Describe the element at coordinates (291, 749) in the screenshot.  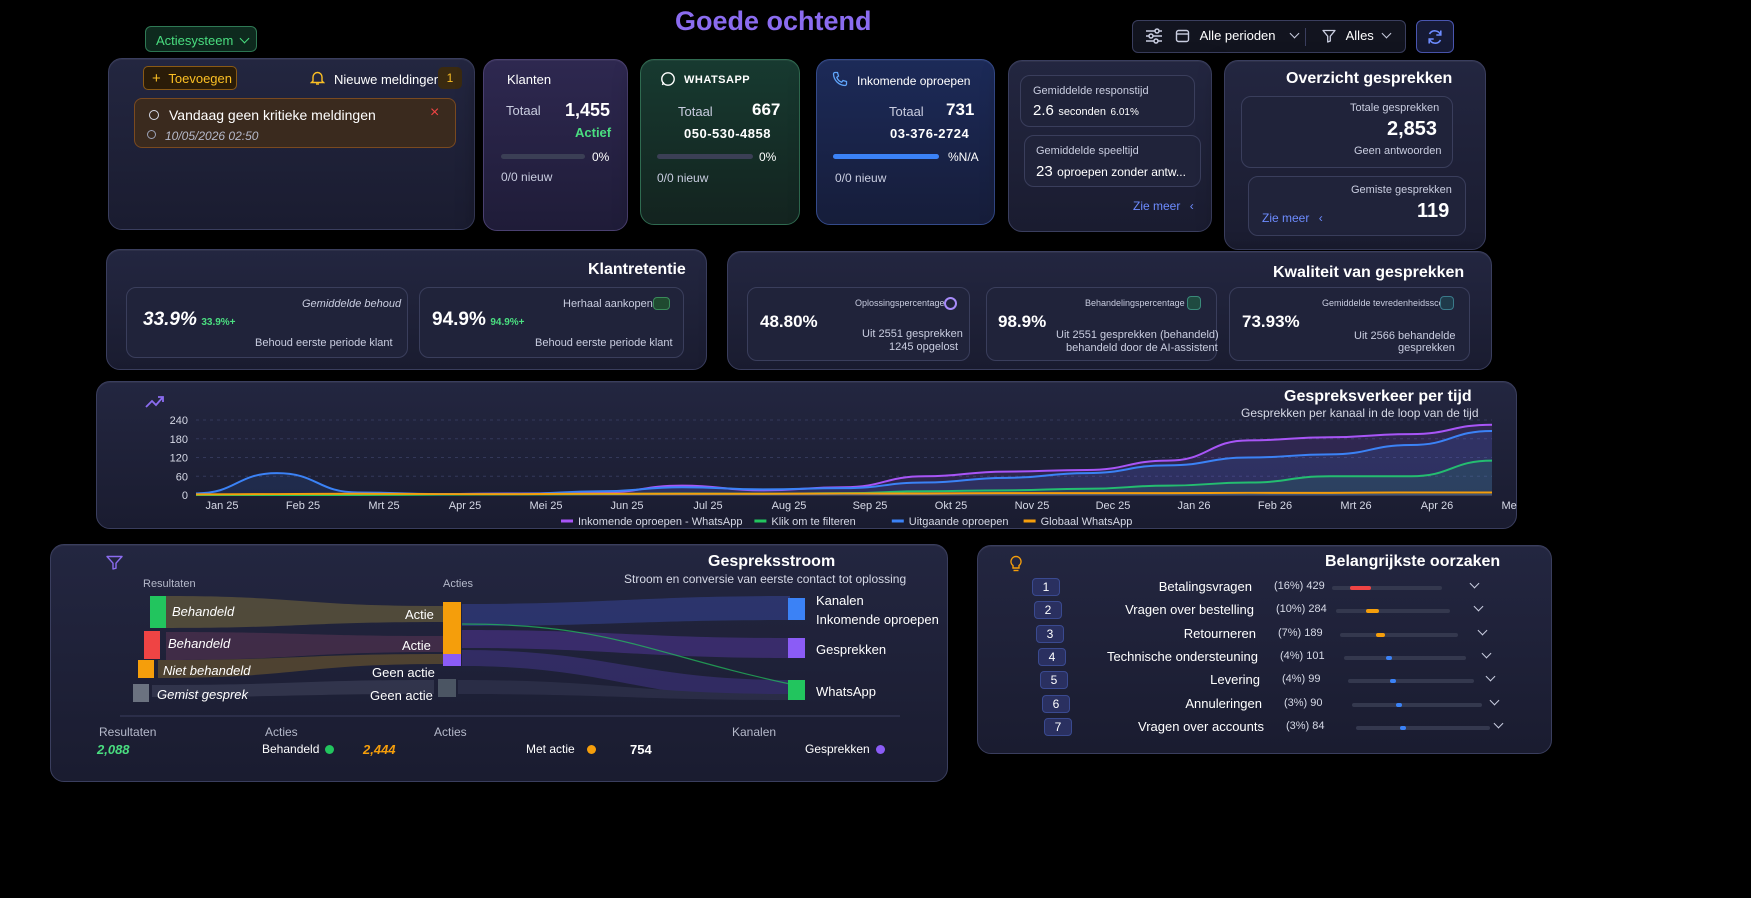
I see `footer-handled-label: Behandeld` at that location.